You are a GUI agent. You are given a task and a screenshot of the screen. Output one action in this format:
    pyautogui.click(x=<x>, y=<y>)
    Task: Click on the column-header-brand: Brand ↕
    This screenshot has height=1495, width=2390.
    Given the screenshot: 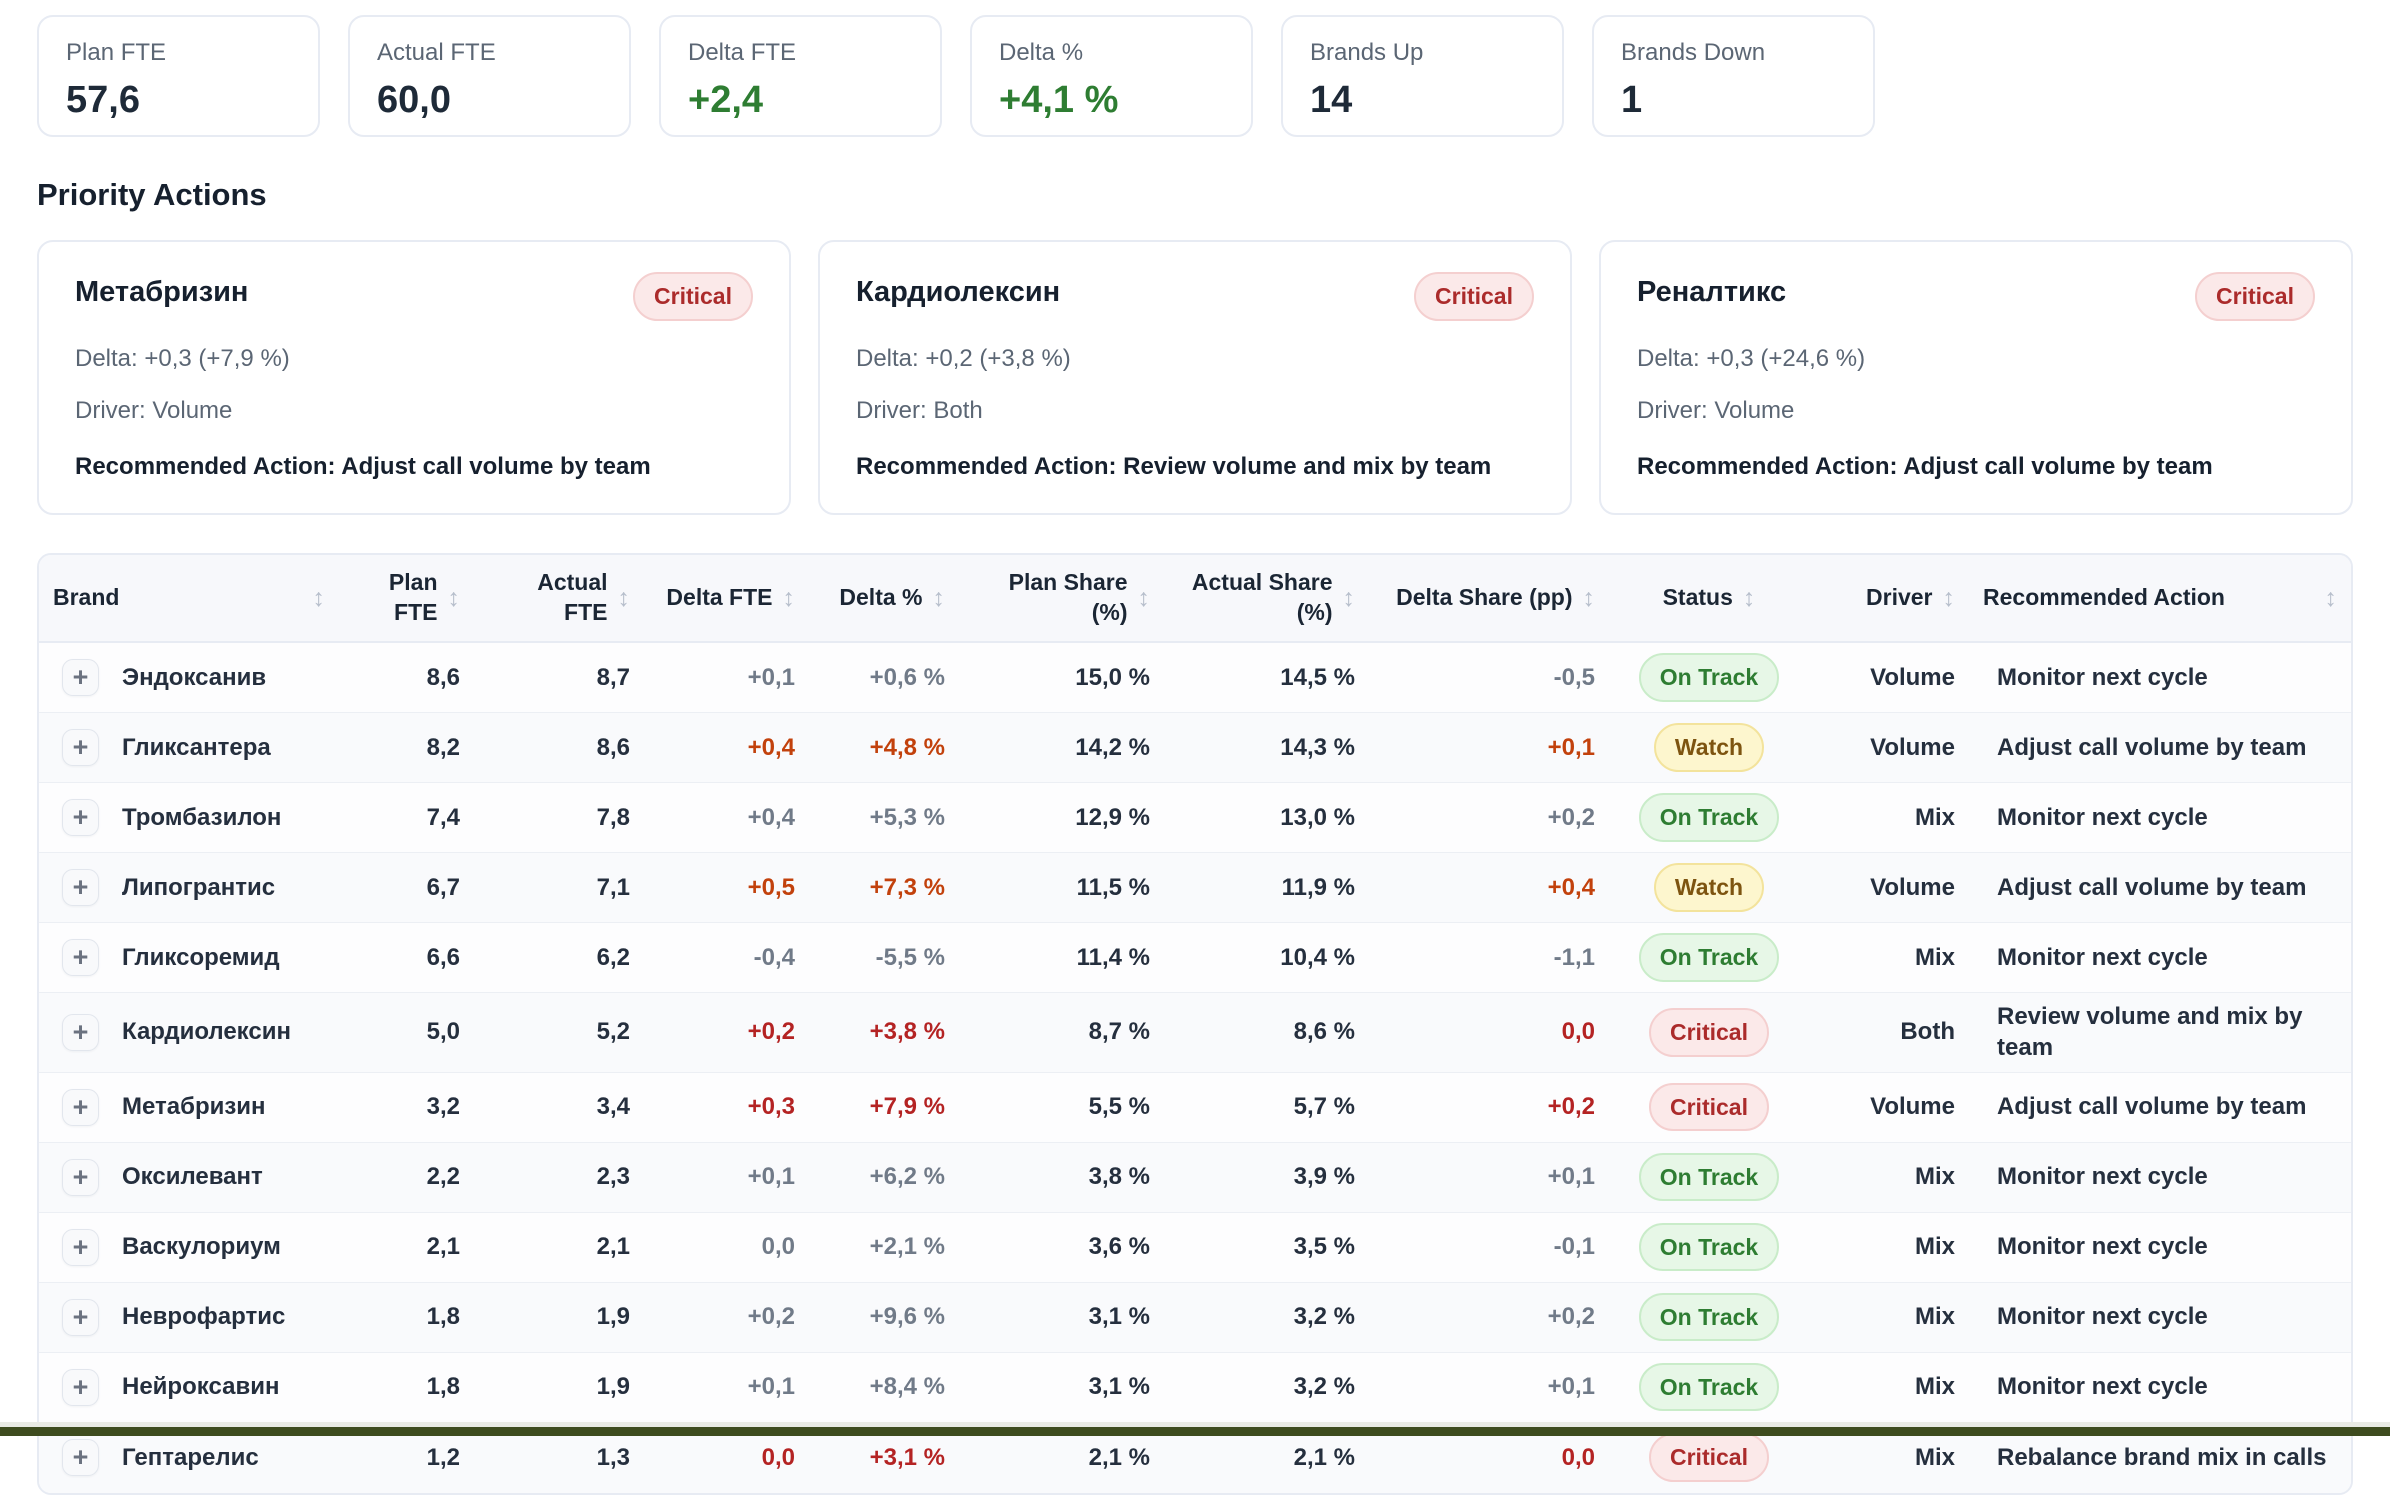 What is the action you would take?
    pyautogui.click(x=189, y=598)
    